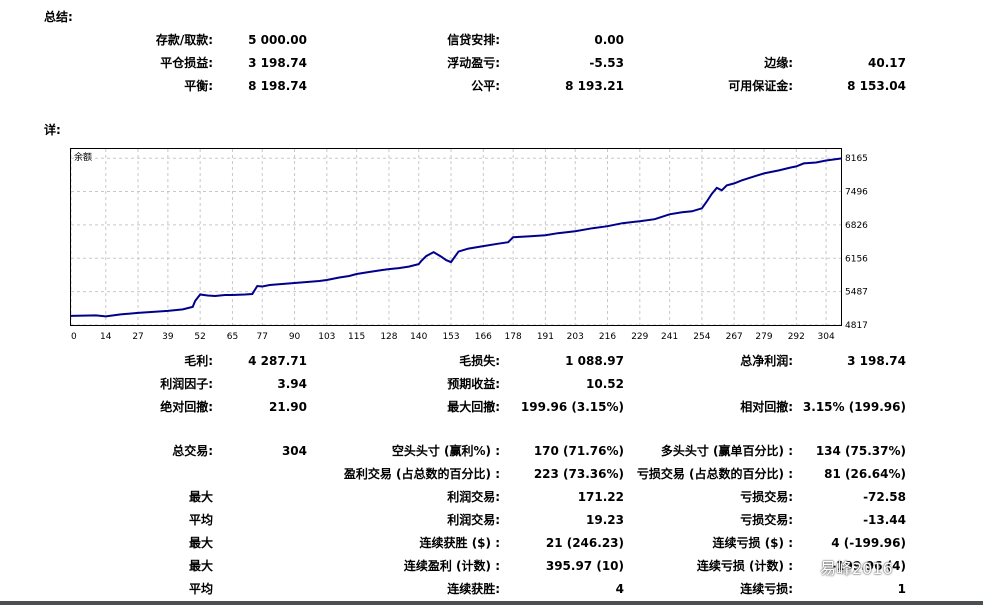 The image size is (983, 605). What do you see at coordinates (854, 407) in the screenshot?
I see `stat-value: 3.15% (199.96)` at bounding box center [854, 407].